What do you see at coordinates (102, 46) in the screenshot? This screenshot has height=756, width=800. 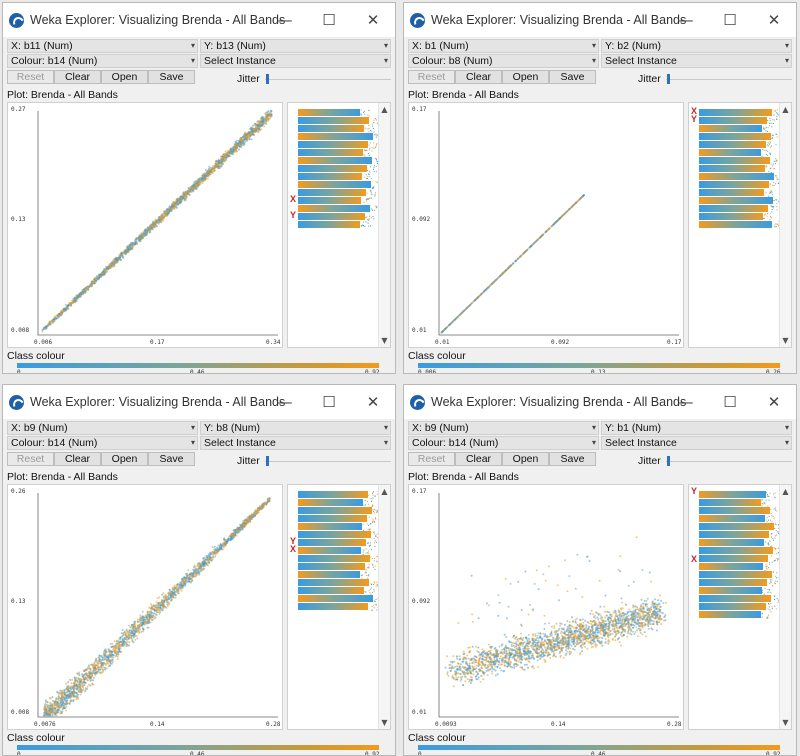 I see `x-axis-select: X: b11 (Num) ▾` at bounding box center [102, 46].